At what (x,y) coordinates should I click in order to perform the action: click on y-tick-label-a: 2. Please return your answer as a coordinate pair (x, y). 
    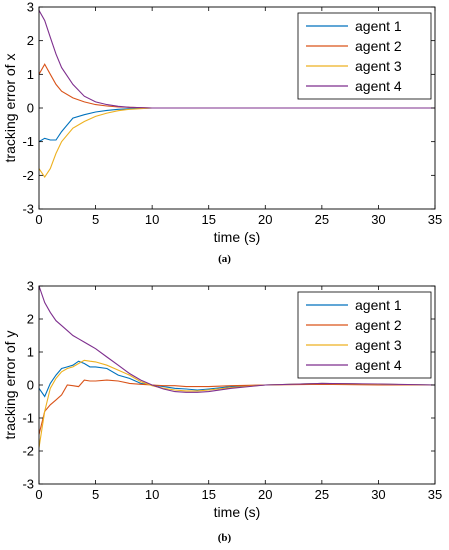
    Looking at the image, I should click on (30, 40).